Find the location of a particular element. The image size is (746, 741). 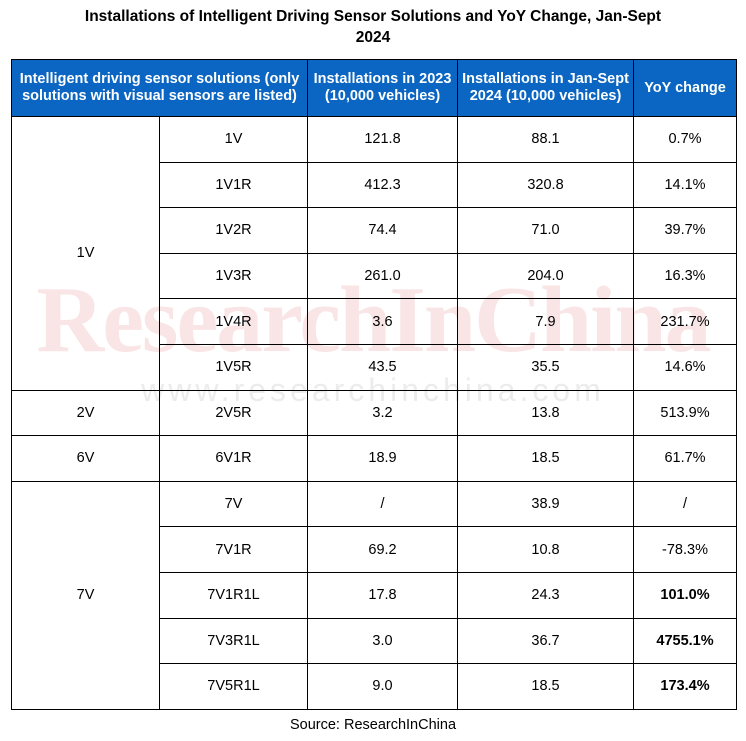

table-row: 1V4R 3.6 7.9 231.7% is located at coordinates (375, 321).